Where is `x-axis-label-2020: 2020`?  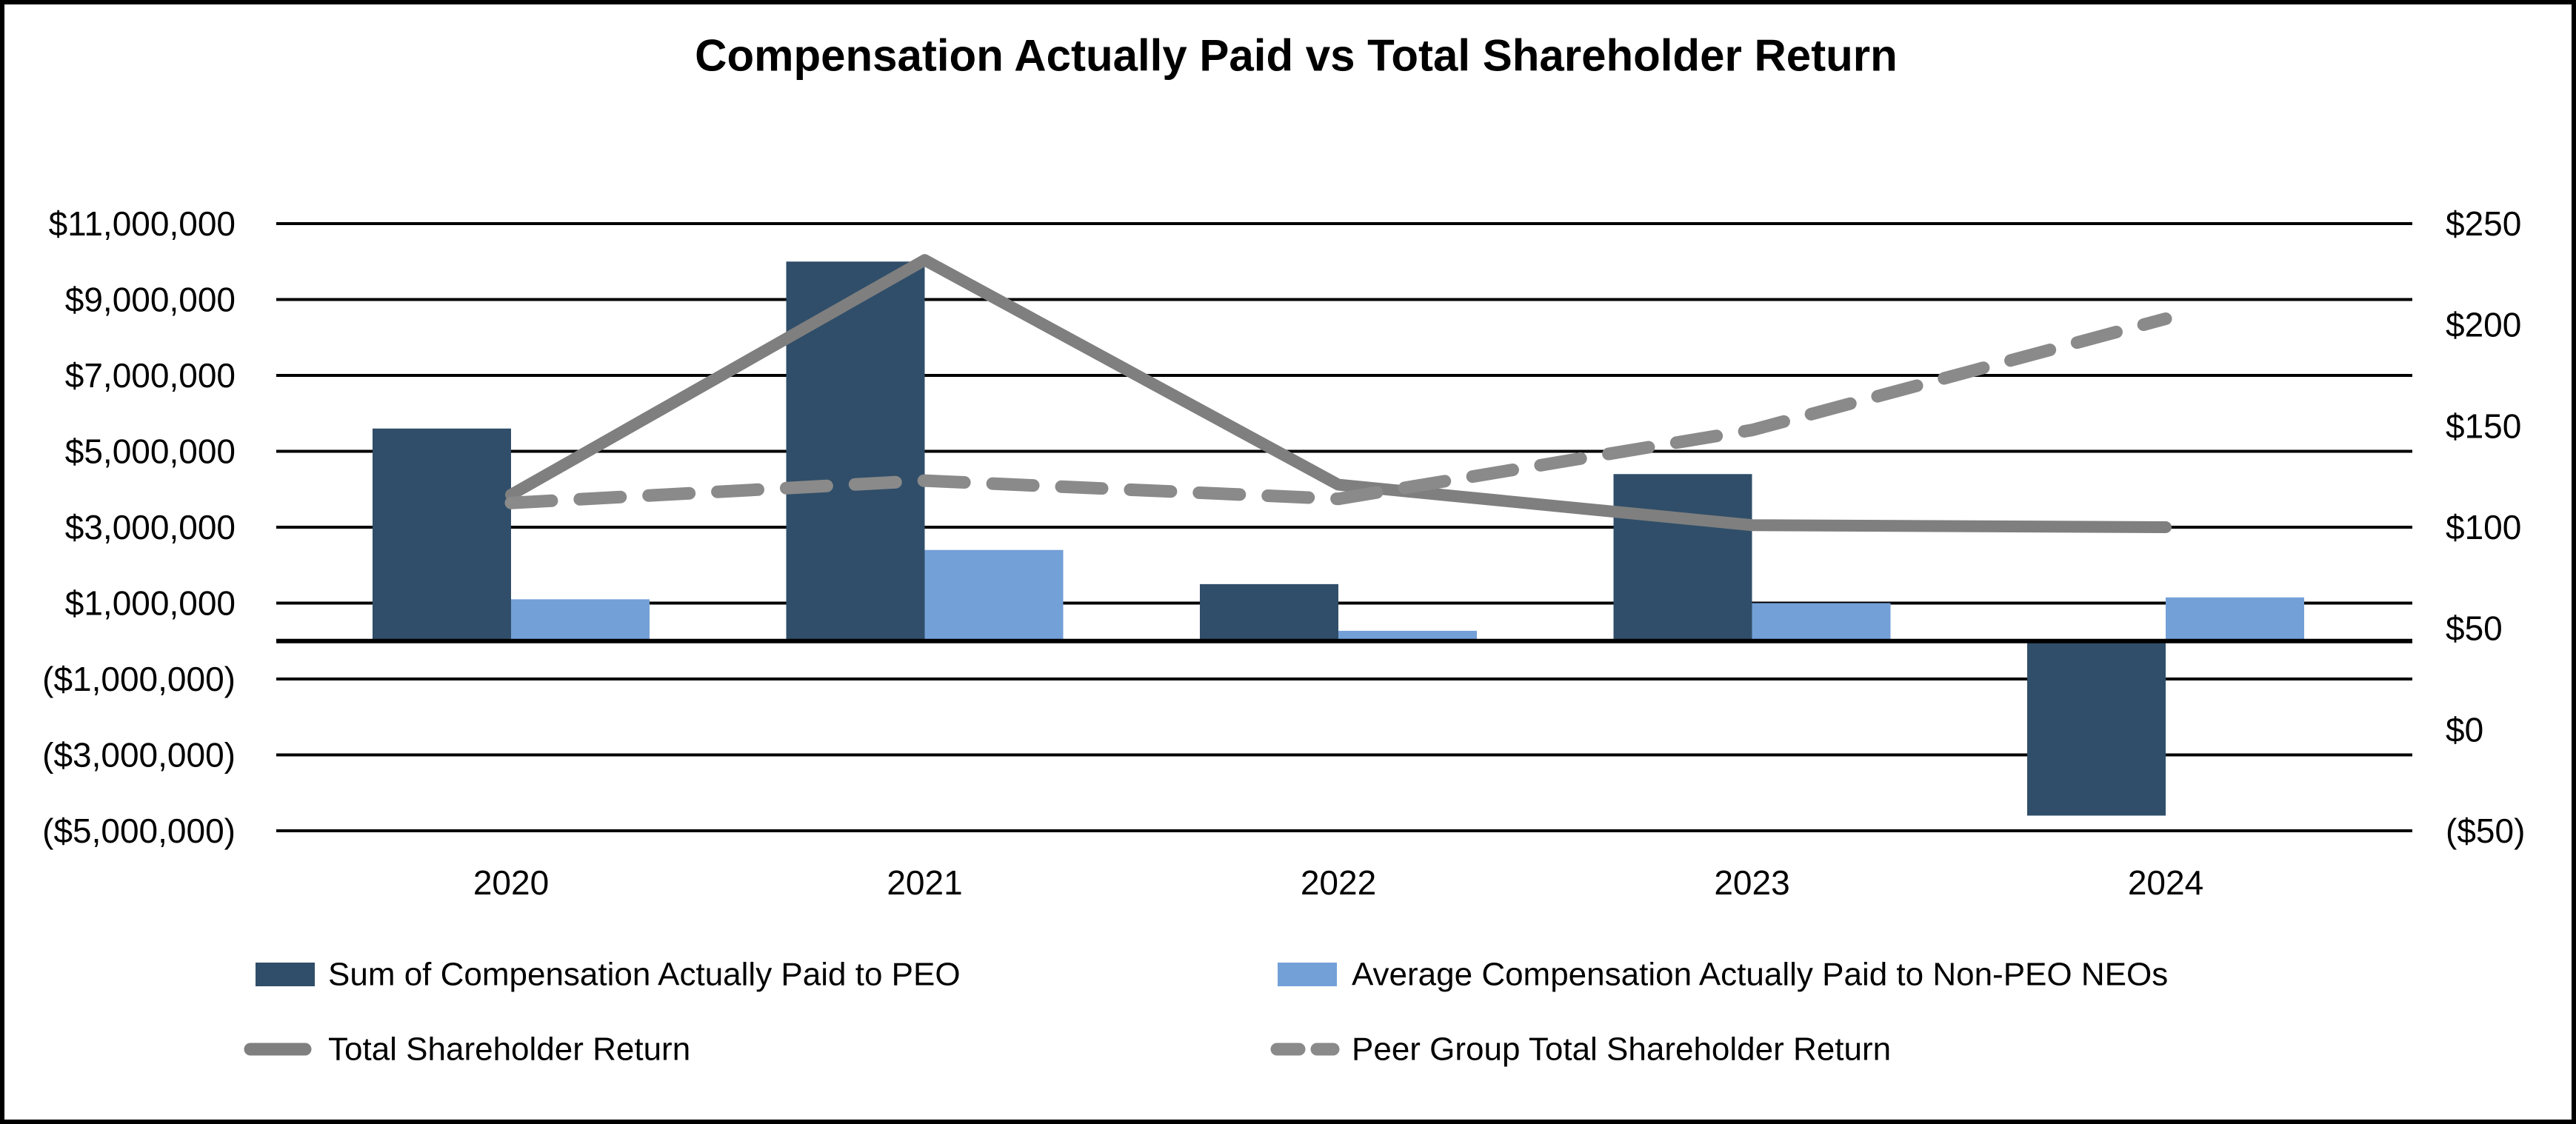
x-axis-label-2020: 2020 is located at coordinates (511, 883).